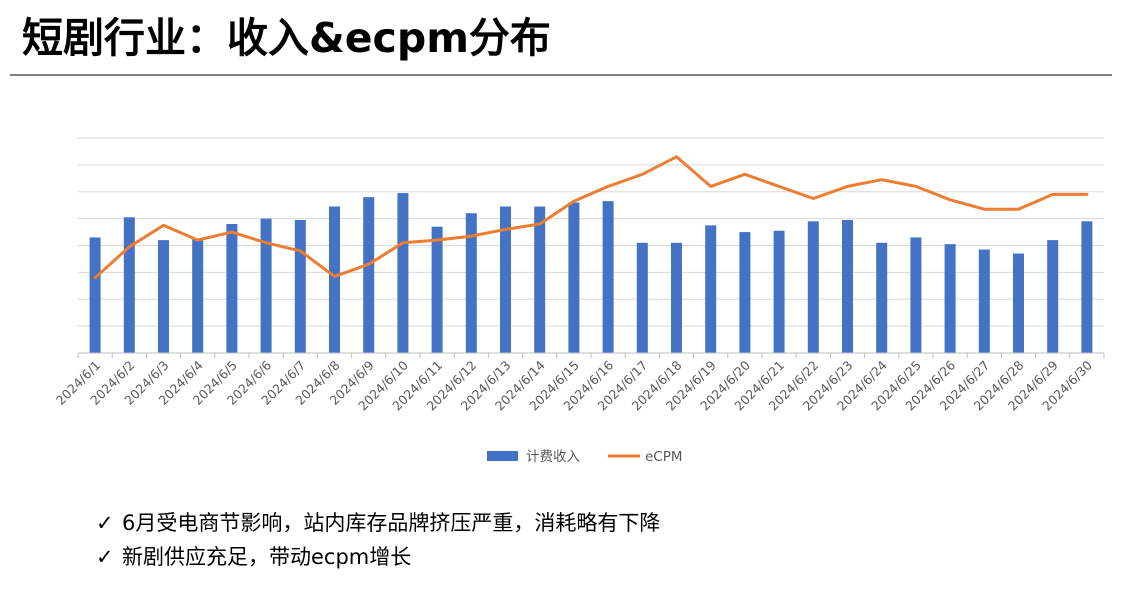  Describe the element at coordinates (553, 457) in the screenshot. I see `legend-label-revenue: 计费收入` at that location.